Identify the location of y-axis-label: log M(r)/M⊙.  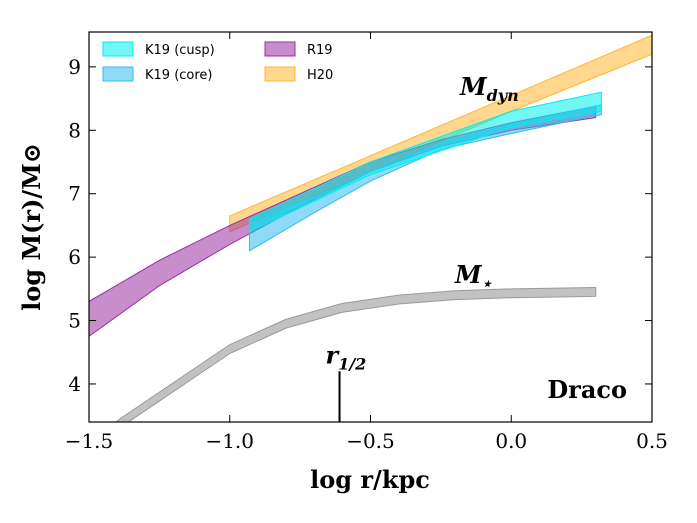
(31, 227).